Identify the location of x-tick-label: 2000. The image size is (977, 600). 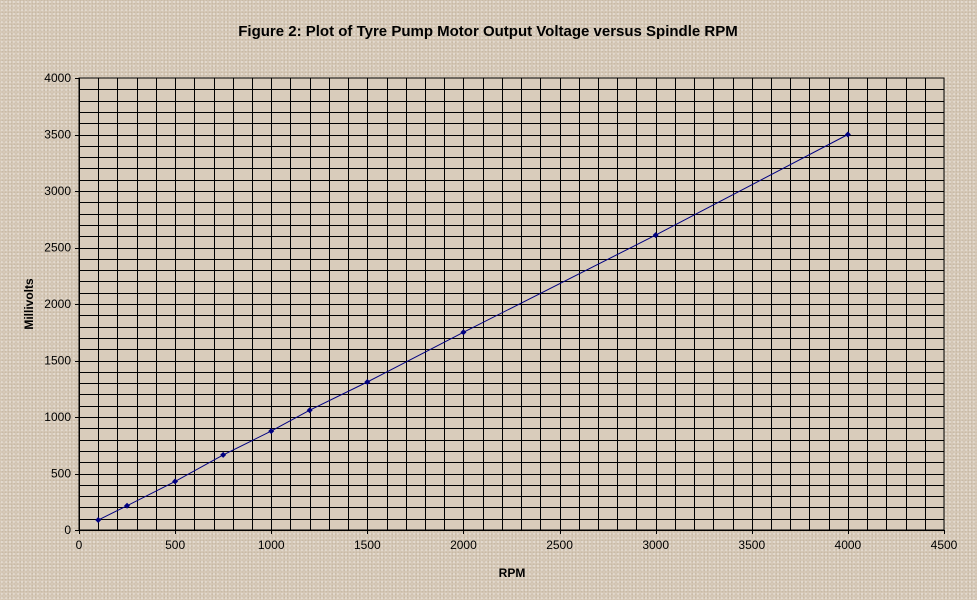
(463, 545).